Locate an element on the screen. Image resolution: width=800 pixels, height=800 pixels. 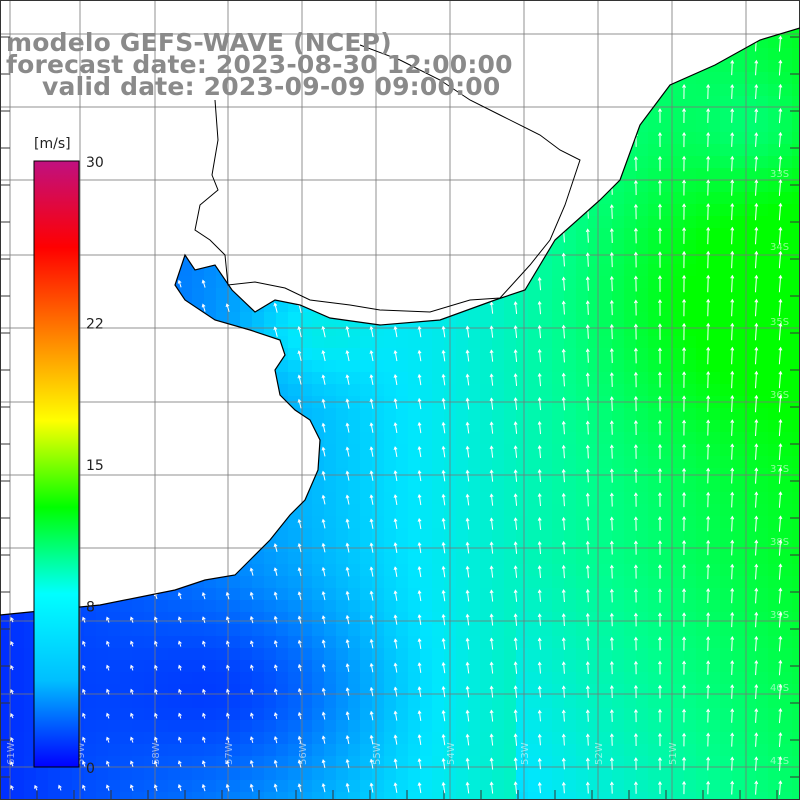
longitude-label: 59W is located at coordinates (81, 753).